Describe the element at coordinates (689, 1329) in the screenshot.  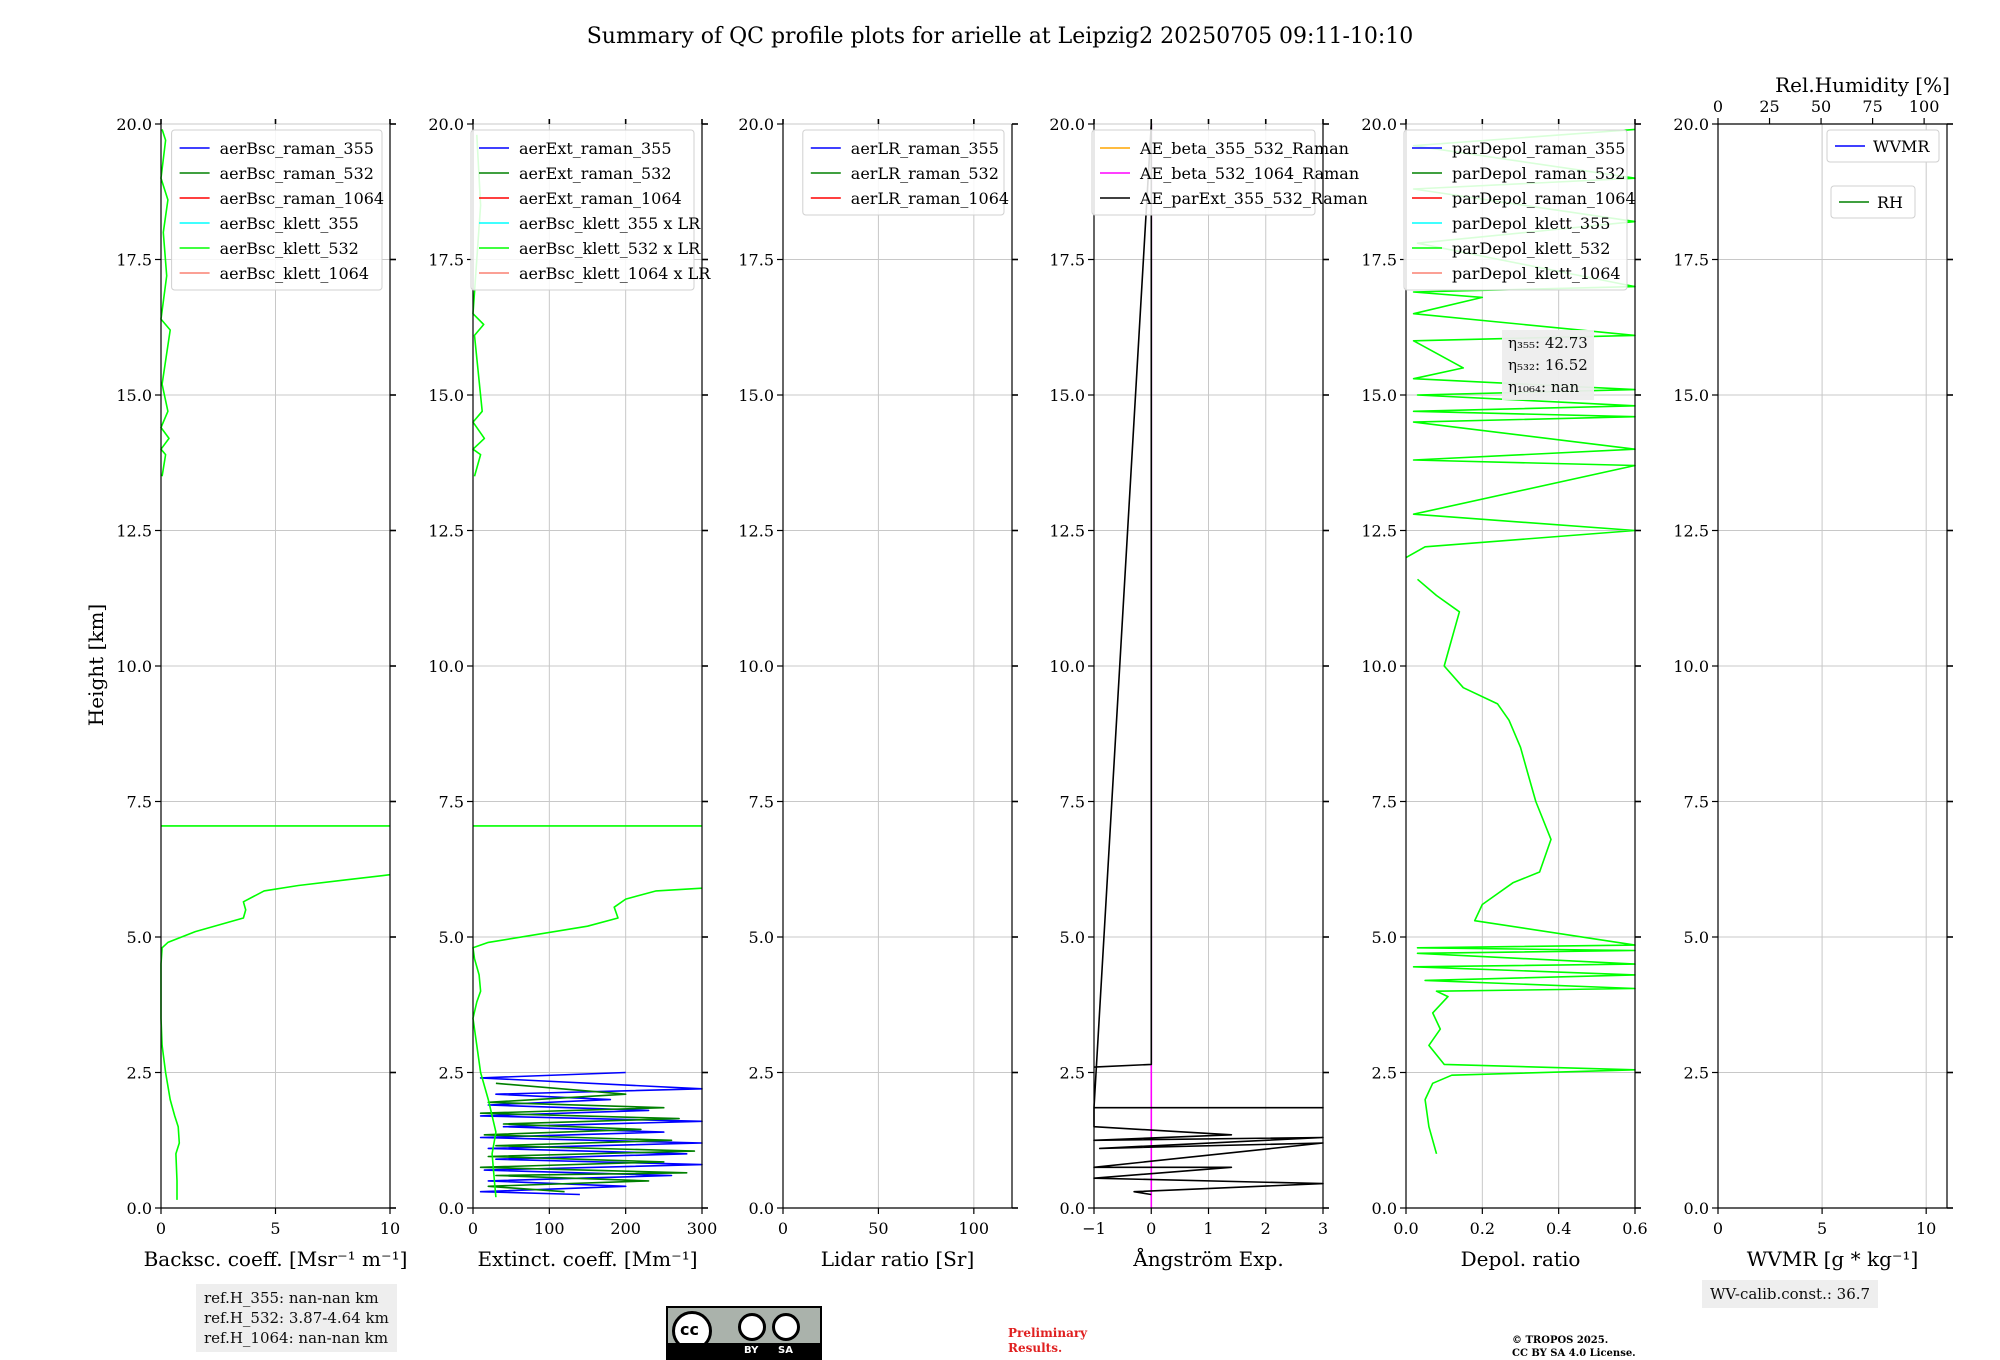
I see `cc-mark: cc` at that location.